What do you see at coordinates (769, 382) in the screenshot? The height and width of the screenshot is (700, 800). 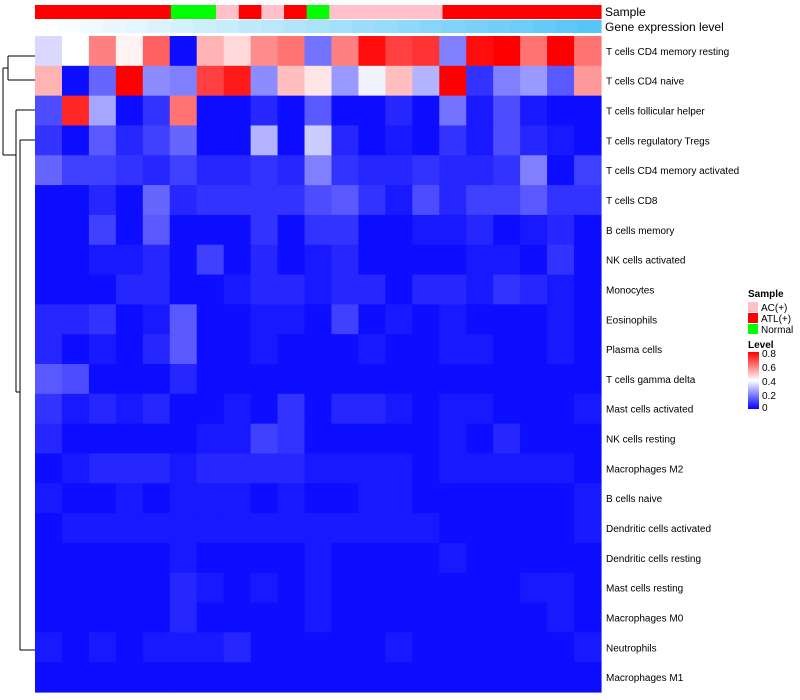 I see `legend-level-tick-0-4: 0.4` at bounding box center [769, 382].